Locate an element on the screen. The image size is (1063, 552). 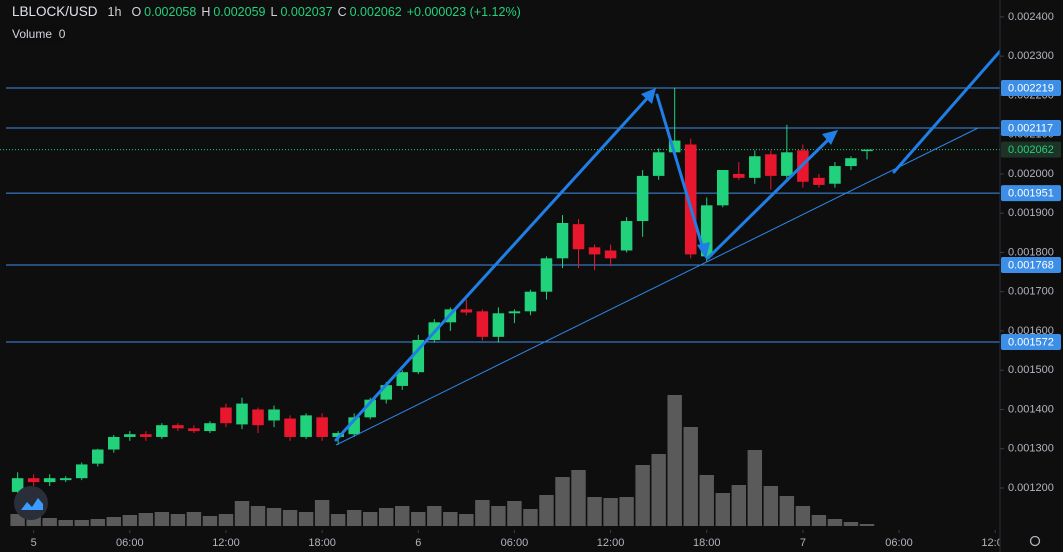
x-tick-label: 5 is located at coordinates (34, 543).